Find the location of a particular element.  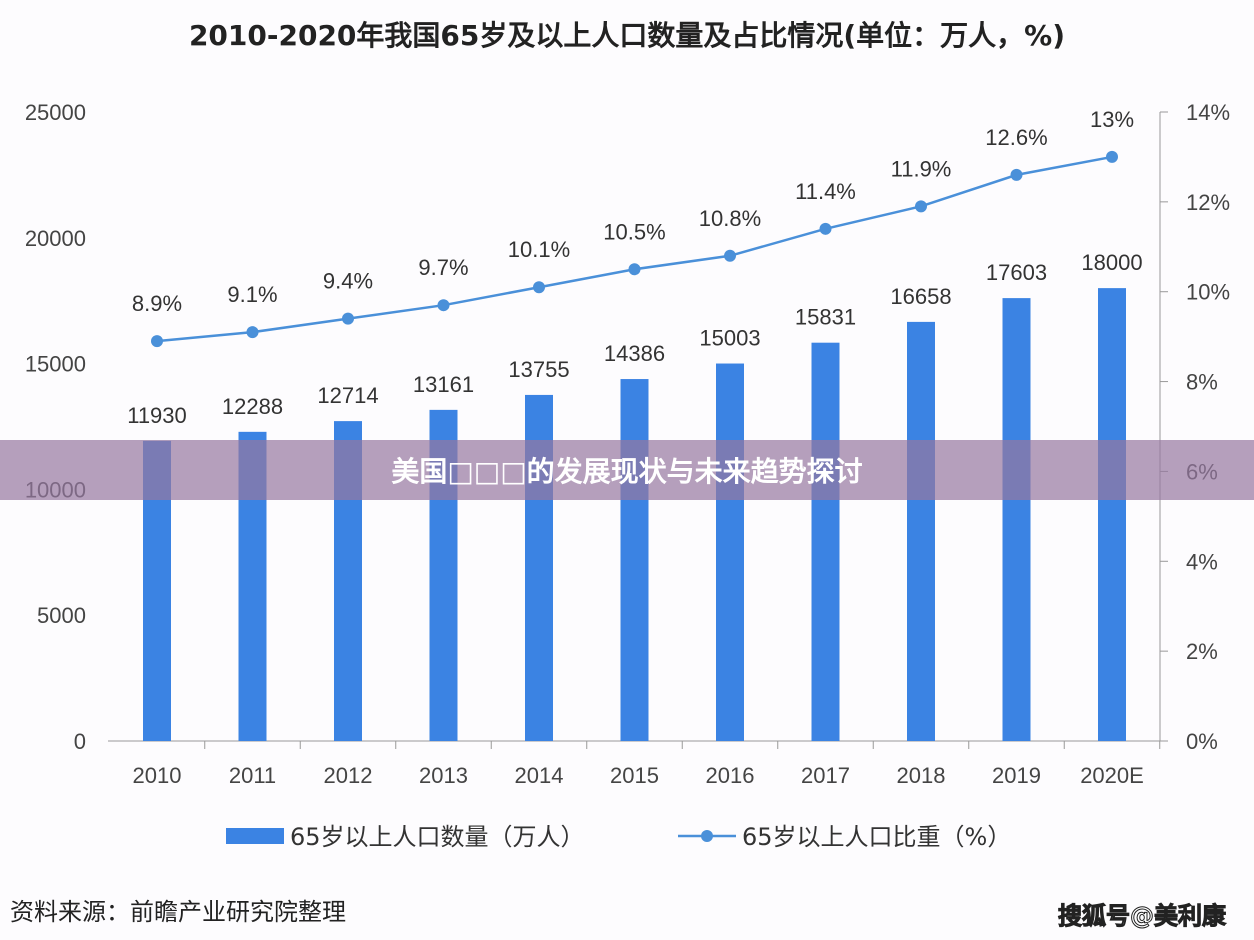

right-tick-label: 10% is located at coordinates (1208, 292).